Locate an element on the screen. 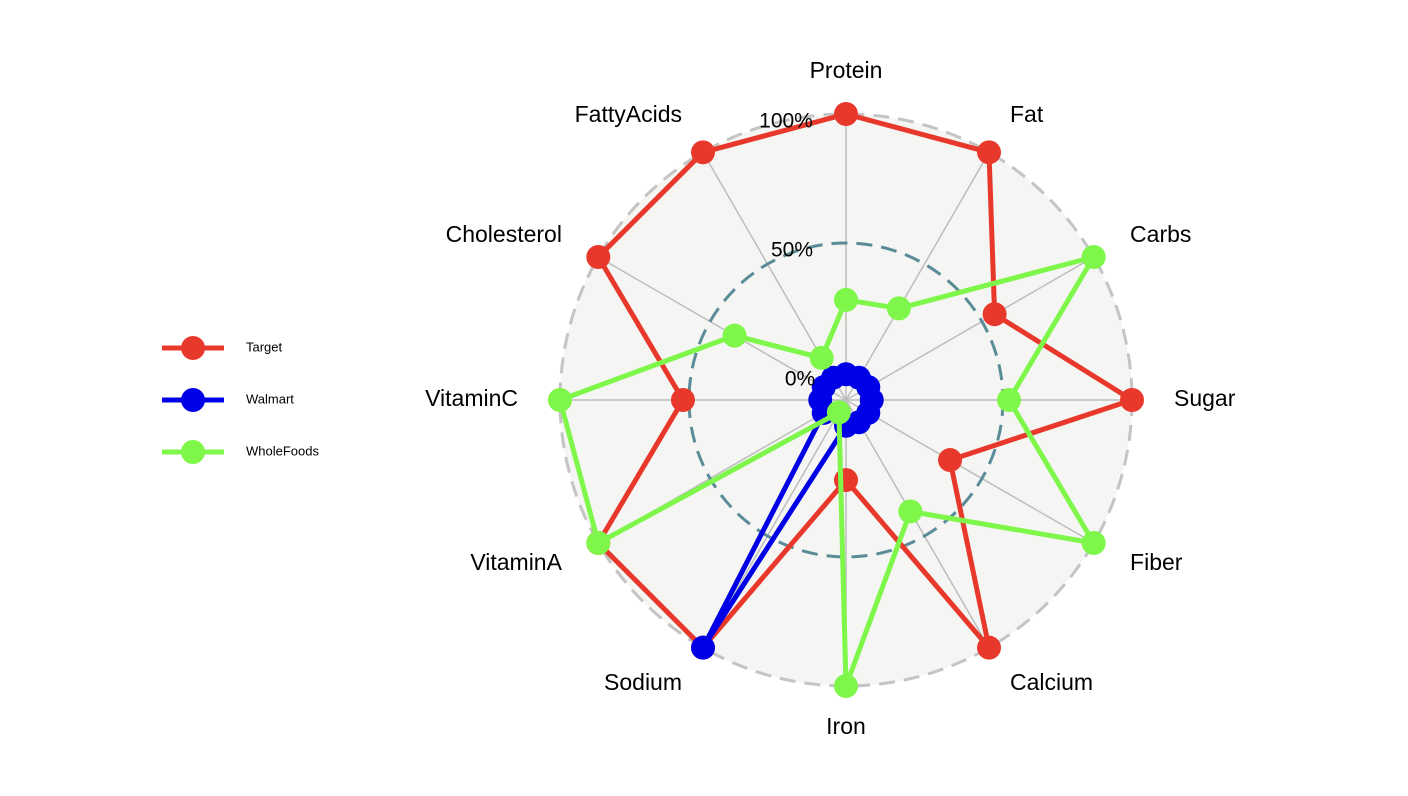 Image resolution: width=1408 pixels, height=796 pixels. point-wholefoods-fattyacids is located at coordinates (821, 357).